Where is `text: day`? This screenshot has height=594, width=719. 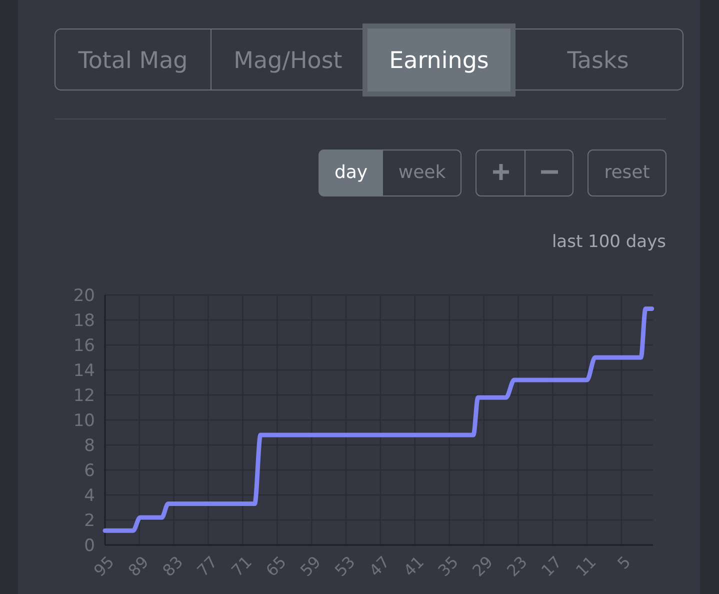
text: day is located at coordinates (351, 172).